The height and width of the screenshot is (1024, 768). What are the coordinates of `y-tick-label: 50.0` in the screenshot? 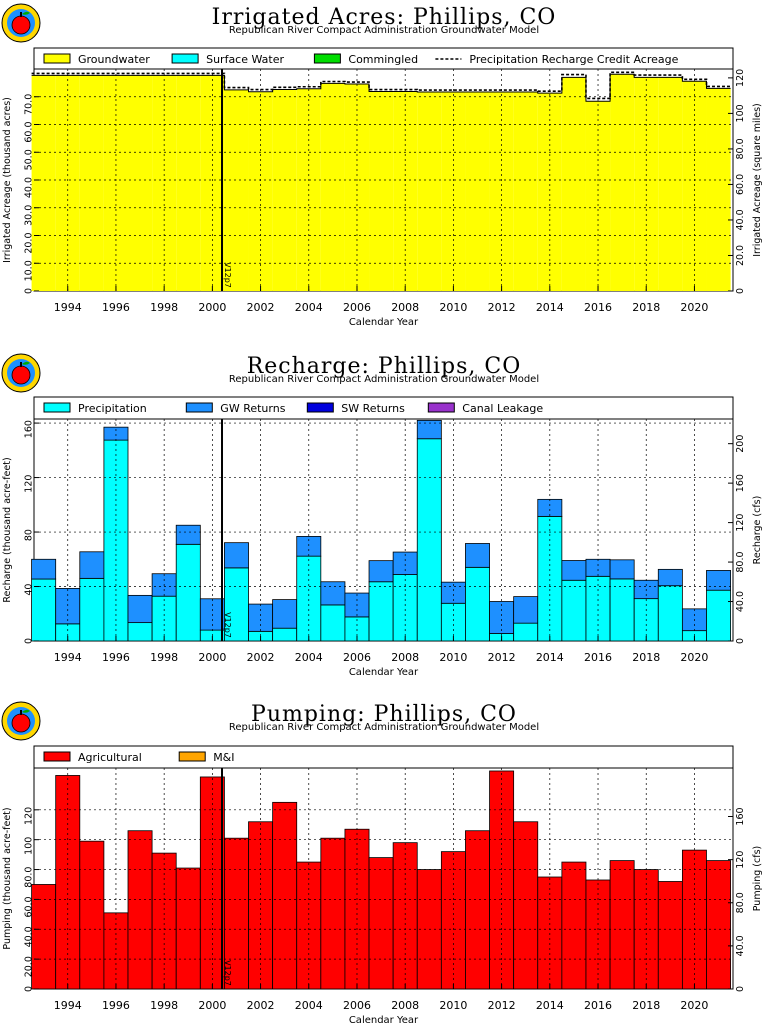 It's located at (29, 159).